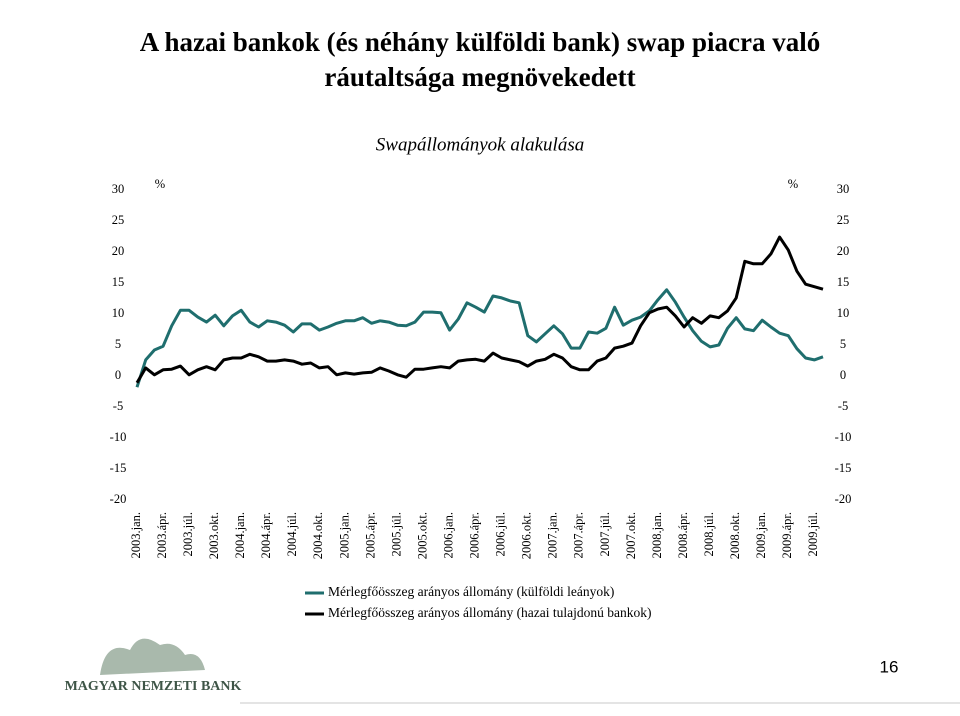 This screenshot has width=960, height=716. I want to click on y-tick-label: -10, so click(118, 437).